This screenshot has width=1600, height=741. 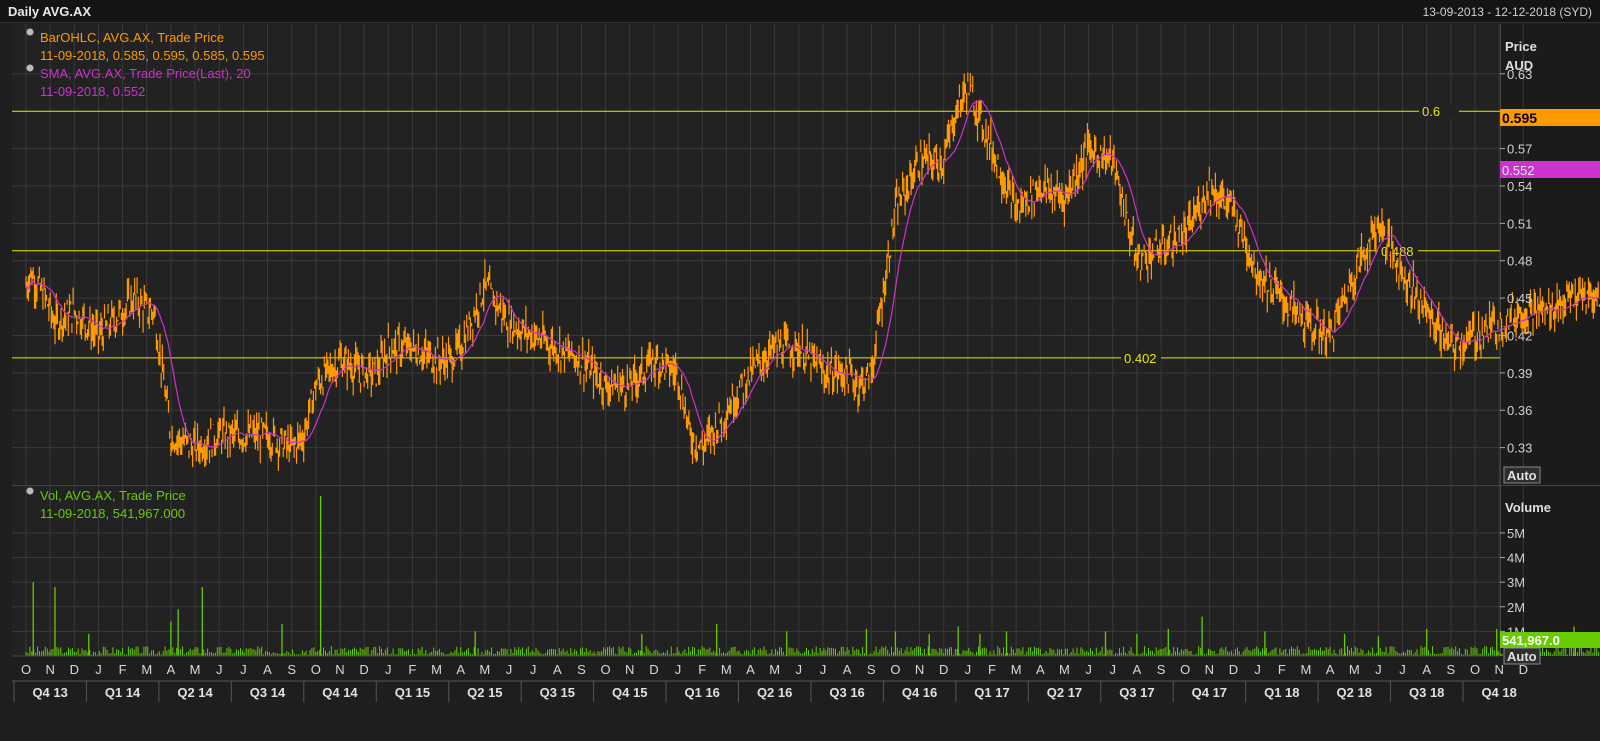 I want to click on quarter-tick-label: Q3 16, so click(x=846, y=692).